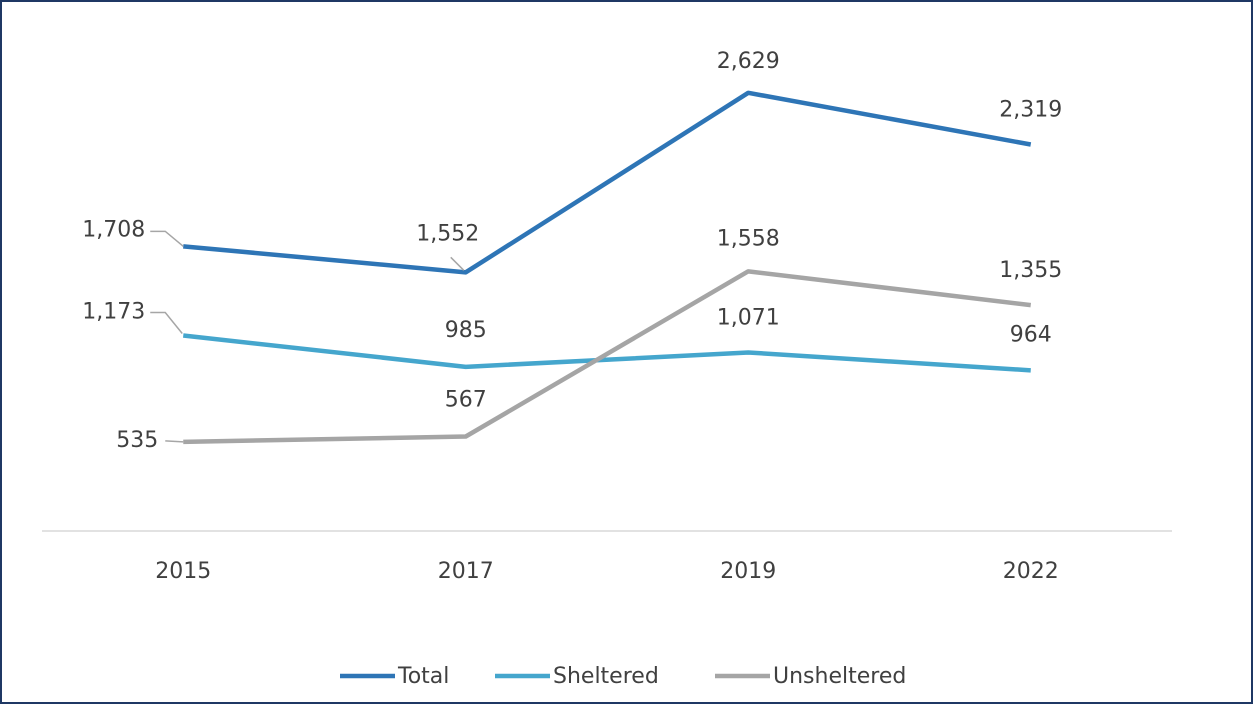 The image size is (1253, 704). I want to click on data-label: 535, so click(137, 440).